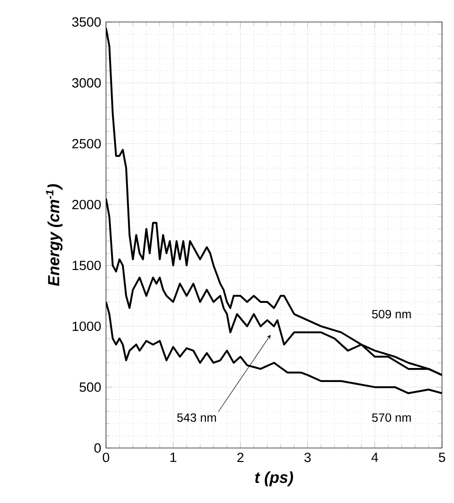 Image resolution: width=454 pixels, height=503 pixels. I want to click on x-tick-label: 5, so click(442, 457).